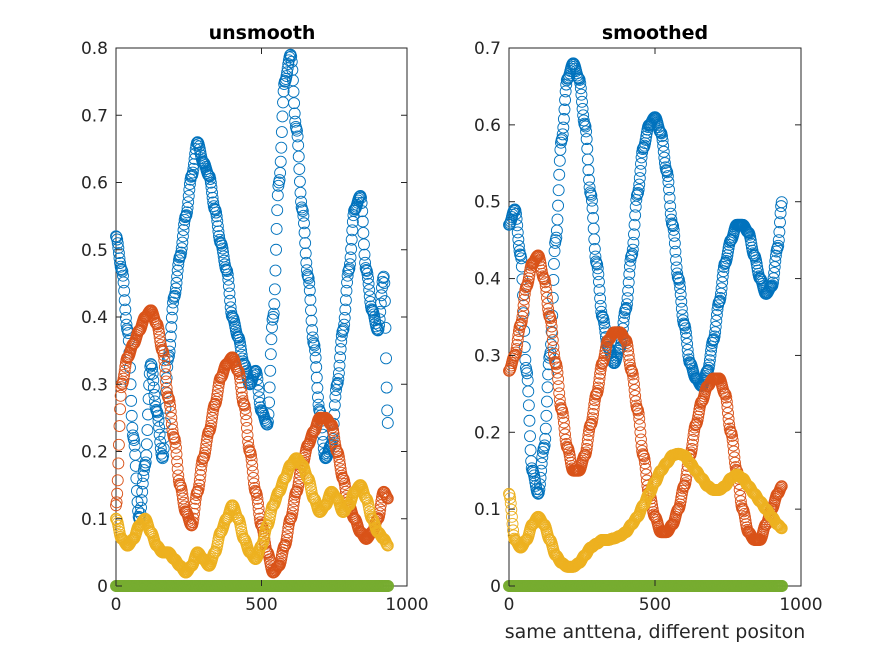  Describe the element at coordinates (94, 49) in the screenshot. I see `y-tick-label: 0.8` at that location.